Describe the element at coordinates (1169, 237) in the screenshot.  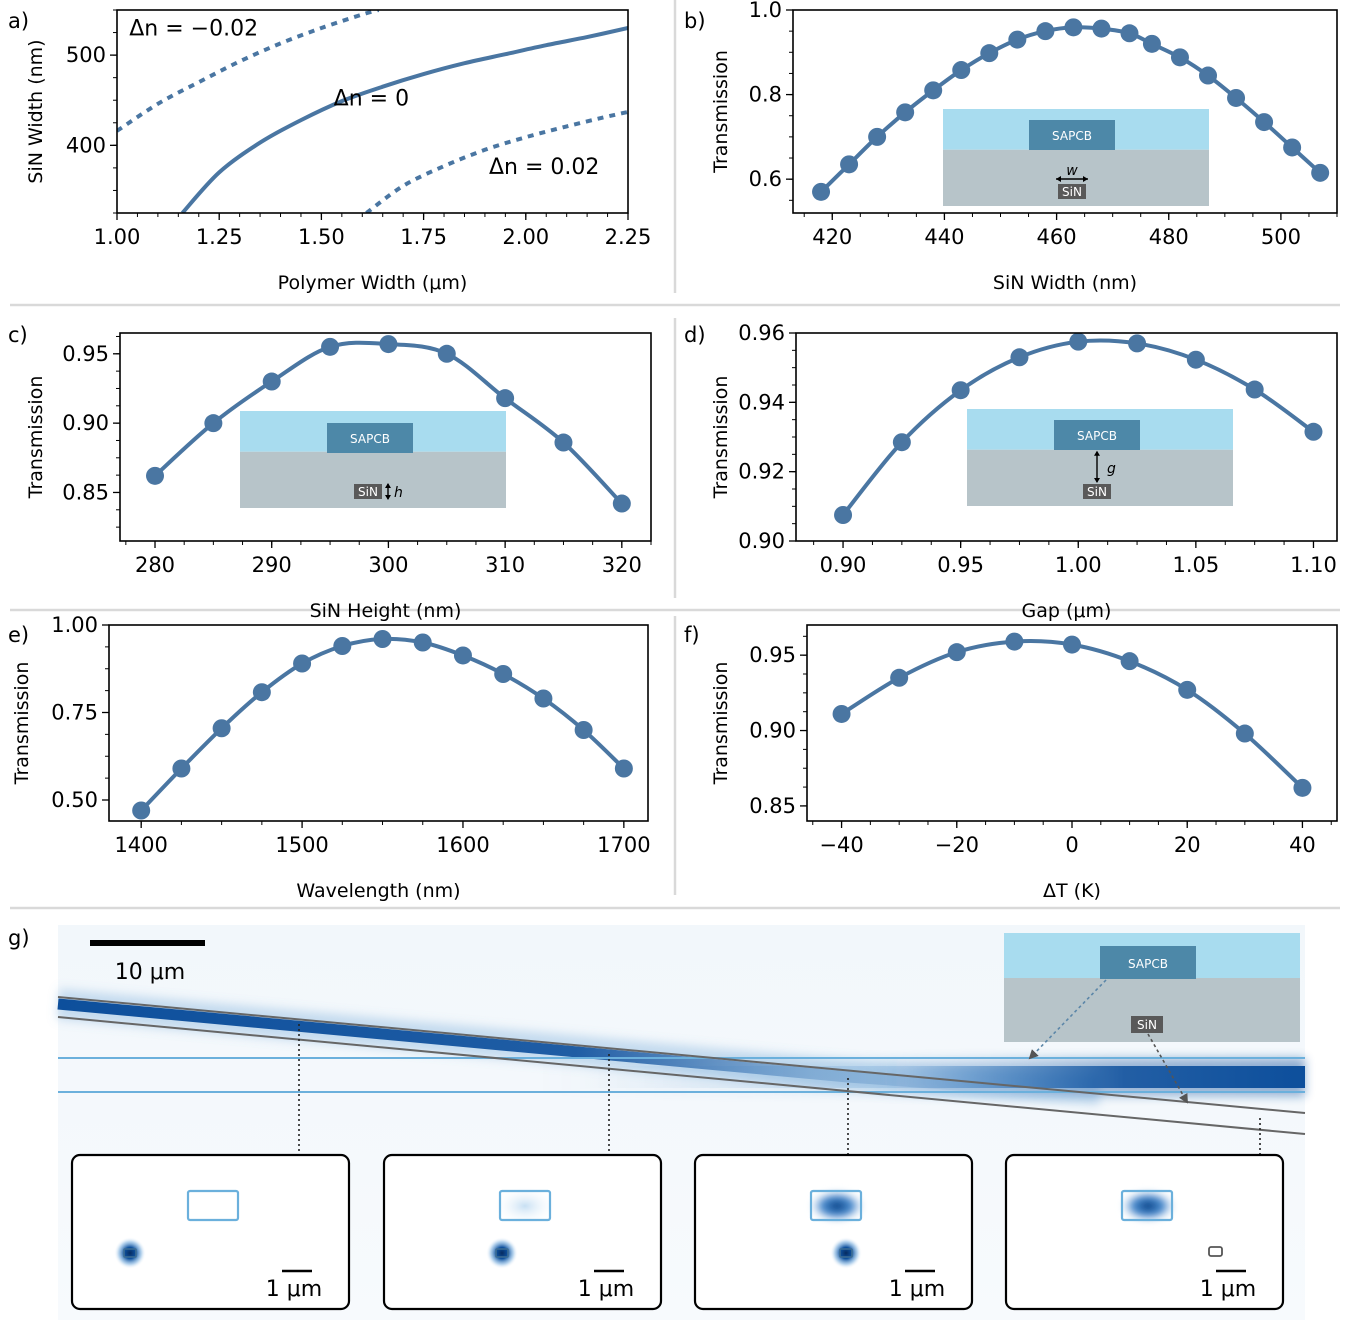
I see `x-tick-label: 480` at that location.